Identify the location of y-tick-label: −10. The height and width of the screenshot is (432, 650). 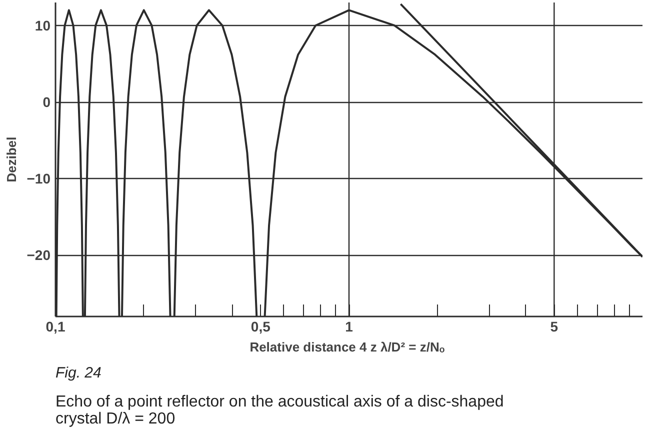
(38, 178).